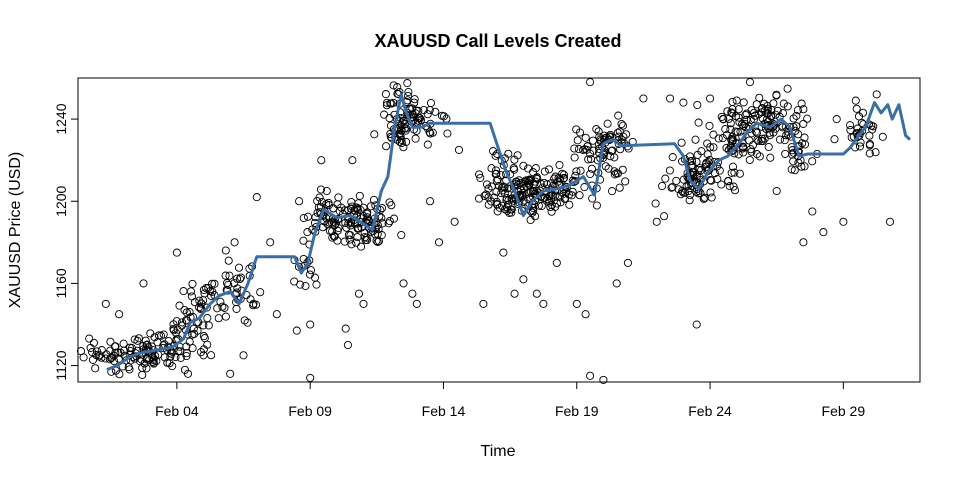 This screenshot has height=480, width=960. Describe the element at coordinates (444, 411) in the screenshot. I see `x-tick-label: Feb 14` at that location.